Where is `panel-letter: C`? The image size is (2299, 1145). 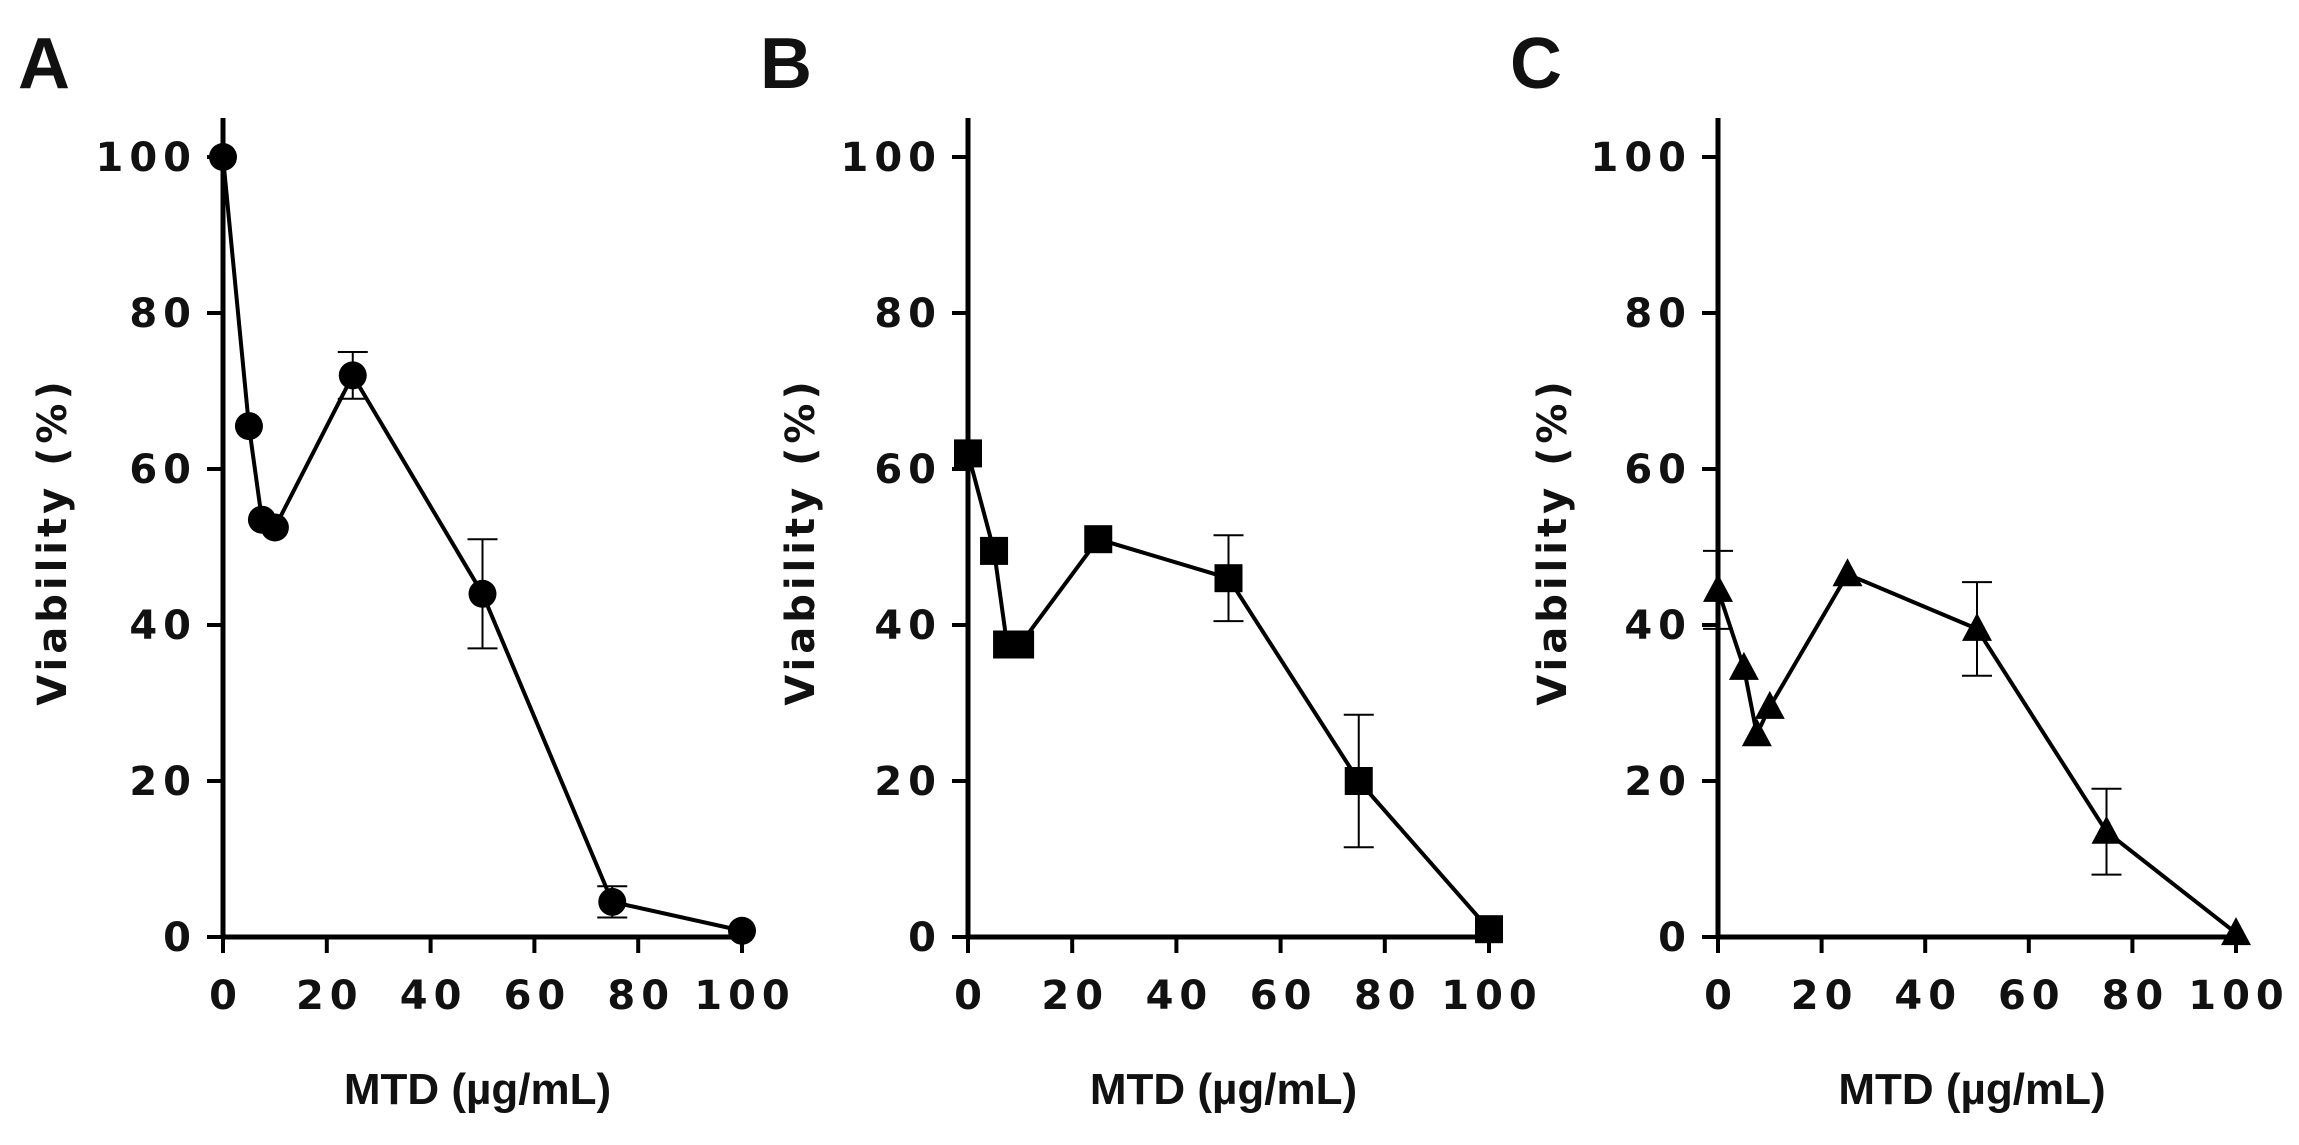 panel-letter: C is located at coordinates (1536, 64).